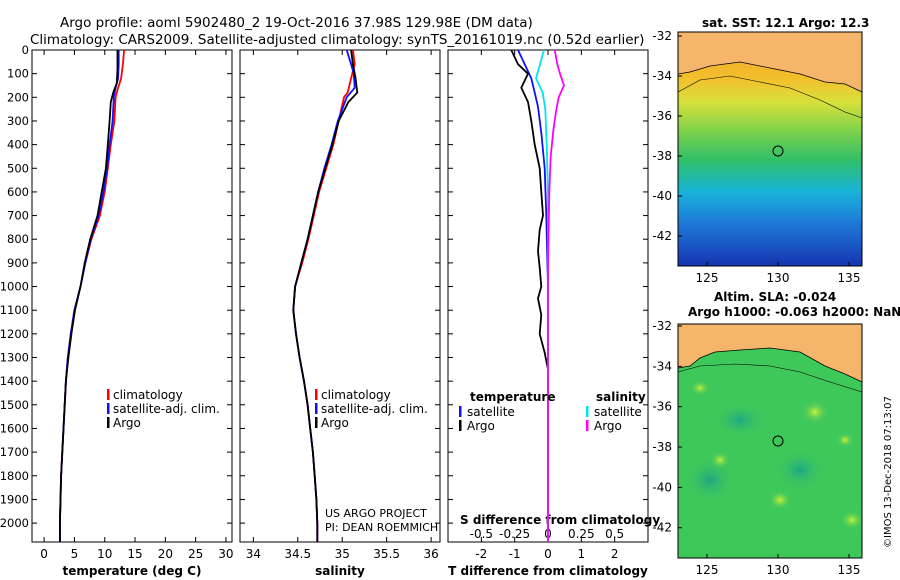 This screenshot has width=900, height=580. What do you see at coordinates (14, 358) in the screenshot?
I see `y-tick-label: 1300` at bounding box center [14, 358].